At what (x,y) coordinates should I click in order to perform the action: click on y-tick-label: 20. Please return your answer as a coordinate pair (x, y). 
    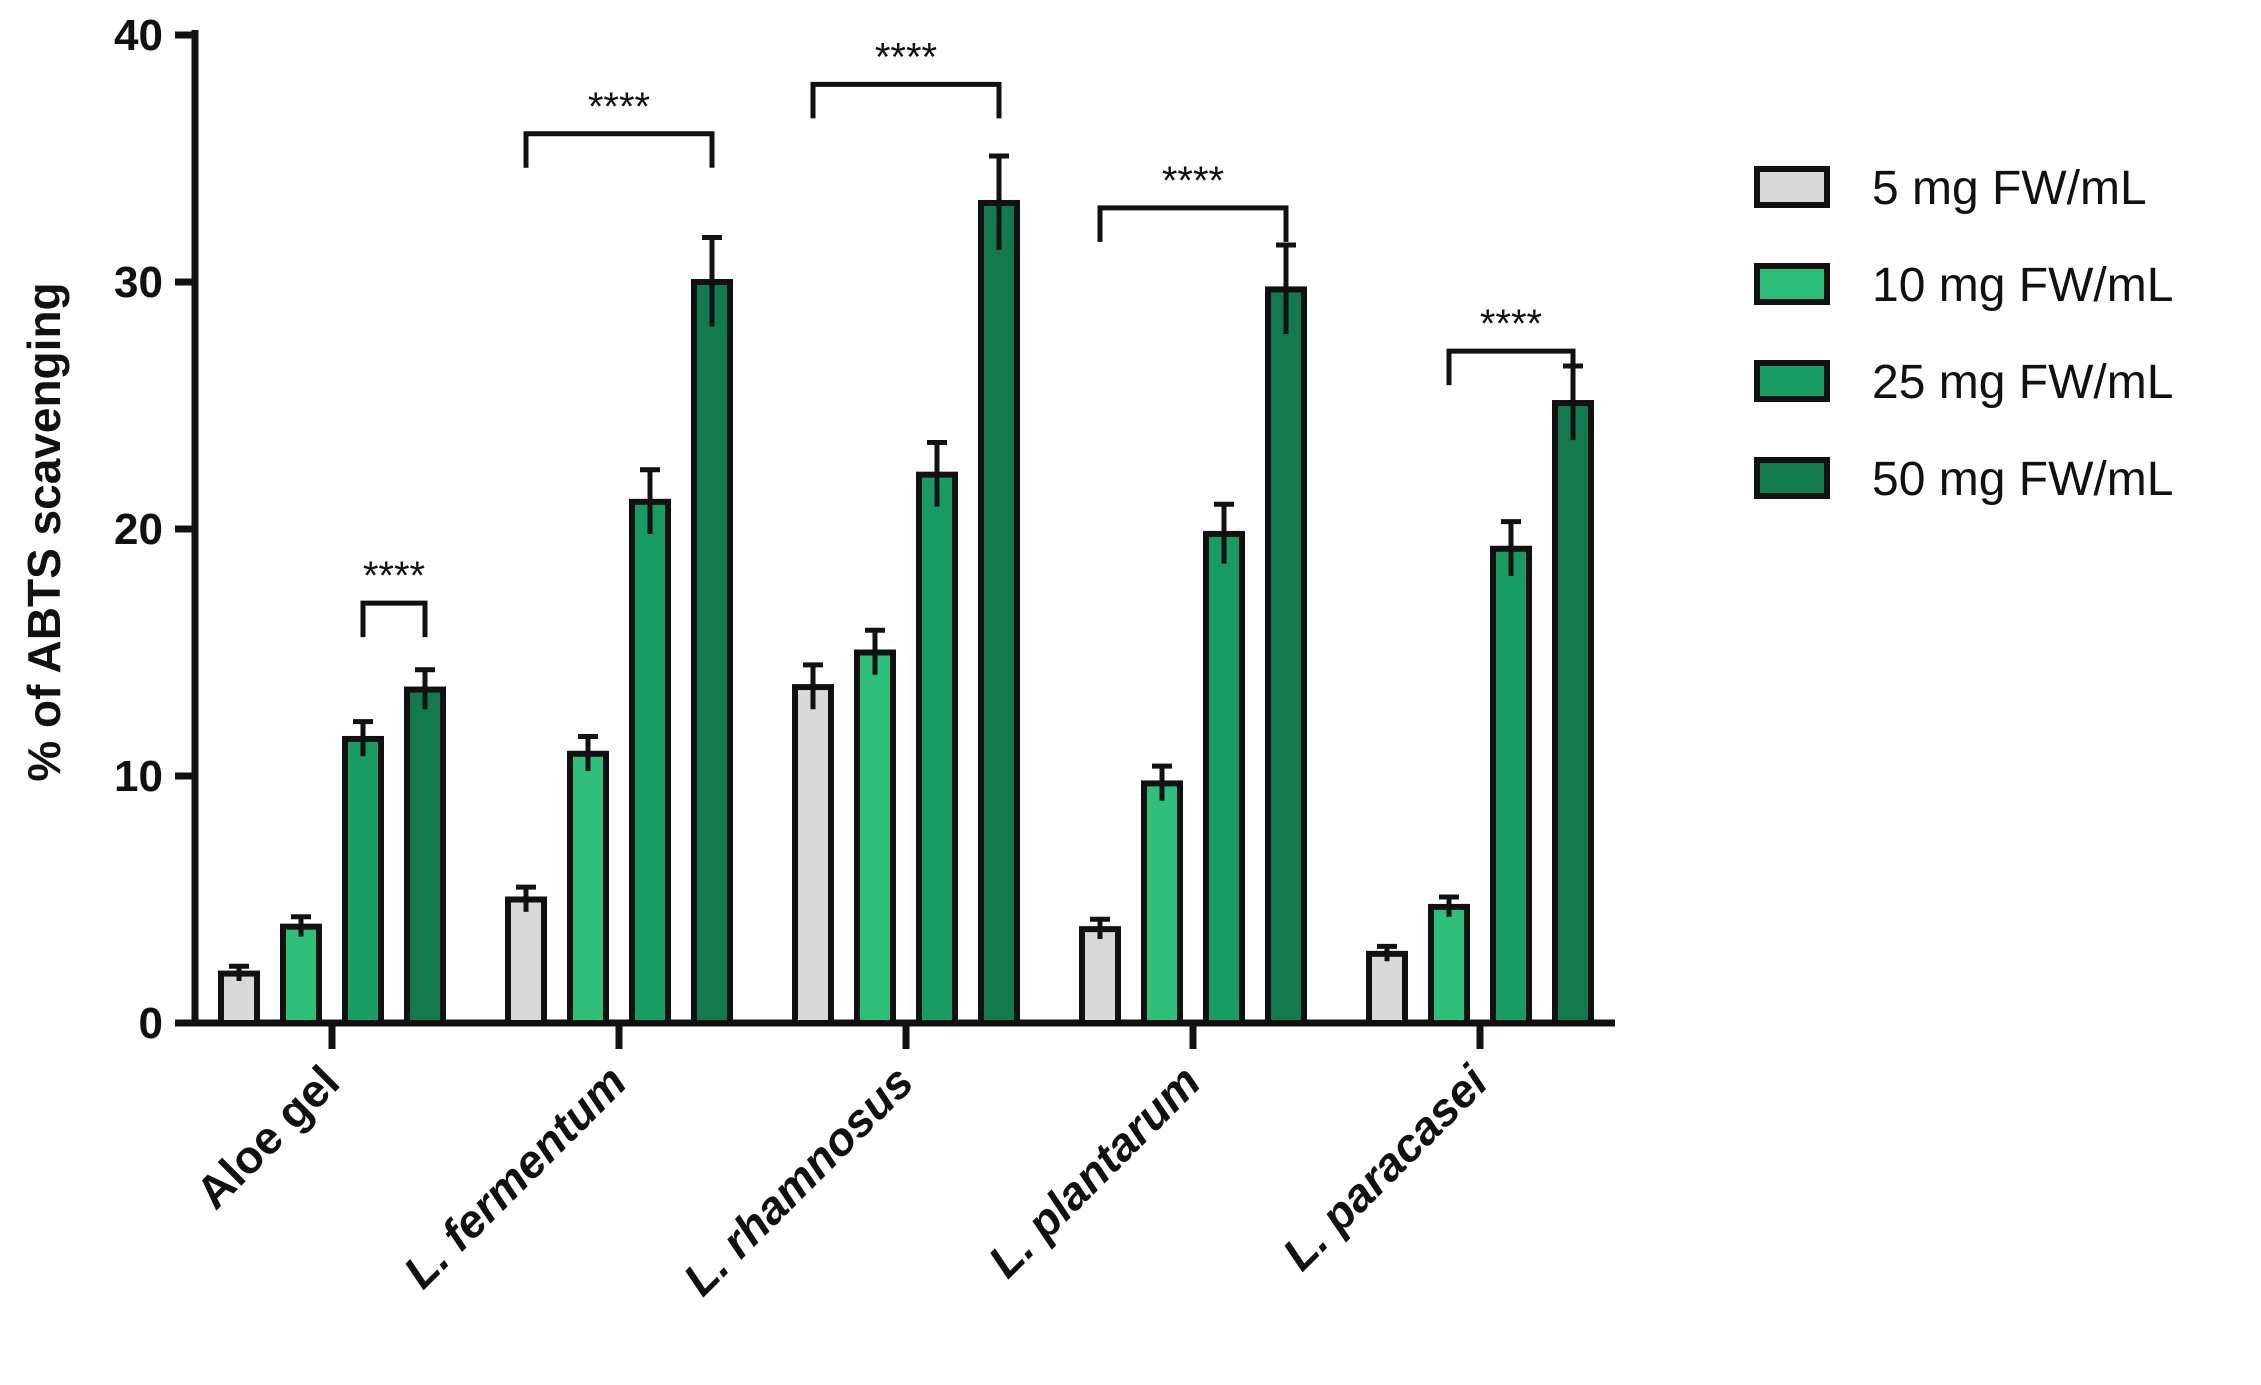
    Looking at the image, I should click on (138, 529).